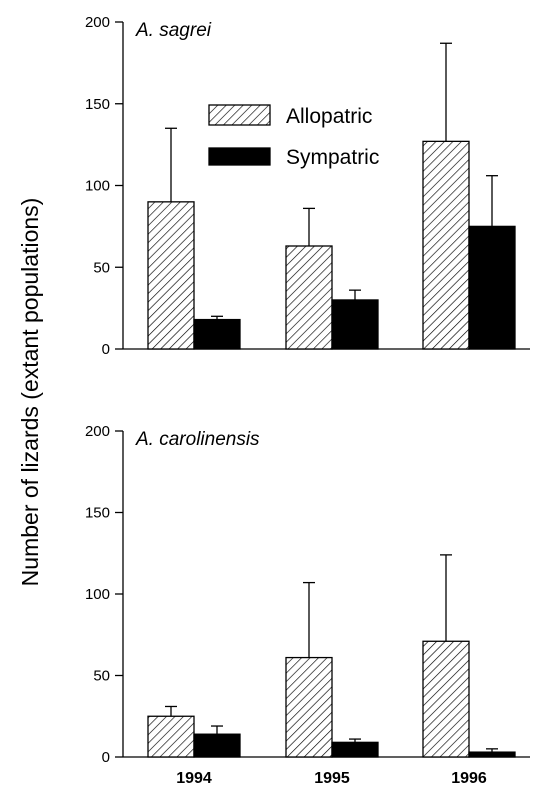  What do you see at coordinates (194, 778) in the screenshot?
I see `x-tick-label: 1994` at bounding box center [194, 778].